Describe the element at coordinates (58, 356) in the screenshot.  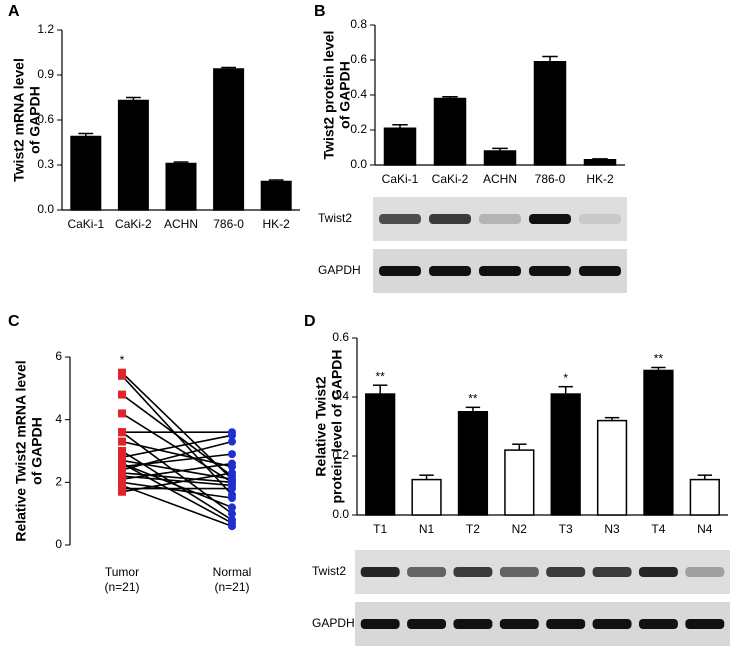
I see `y-tick-label: 6` at that location.